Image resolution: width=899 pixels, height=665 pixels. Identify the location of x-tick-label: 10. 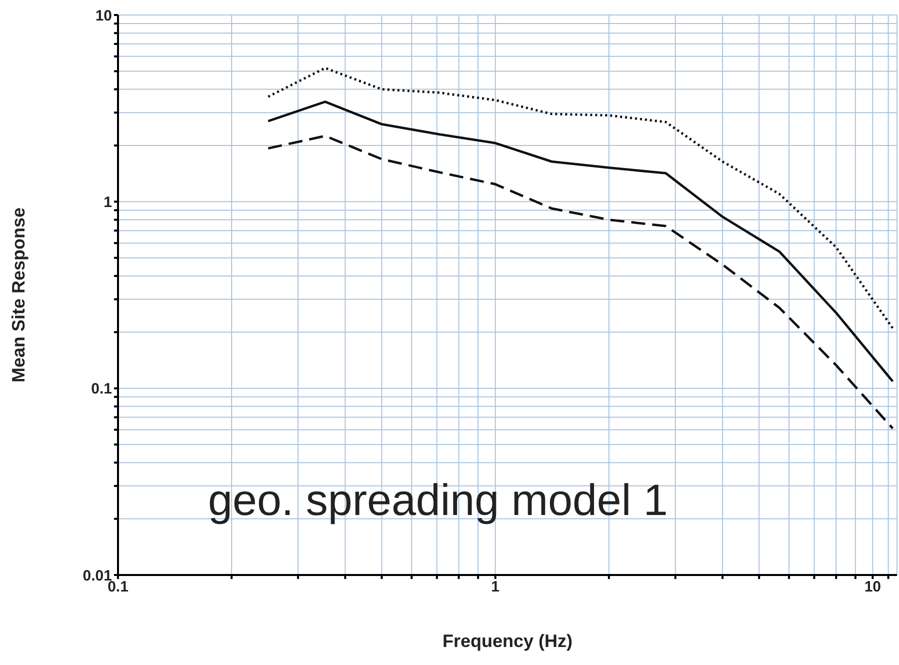
(873, 587).